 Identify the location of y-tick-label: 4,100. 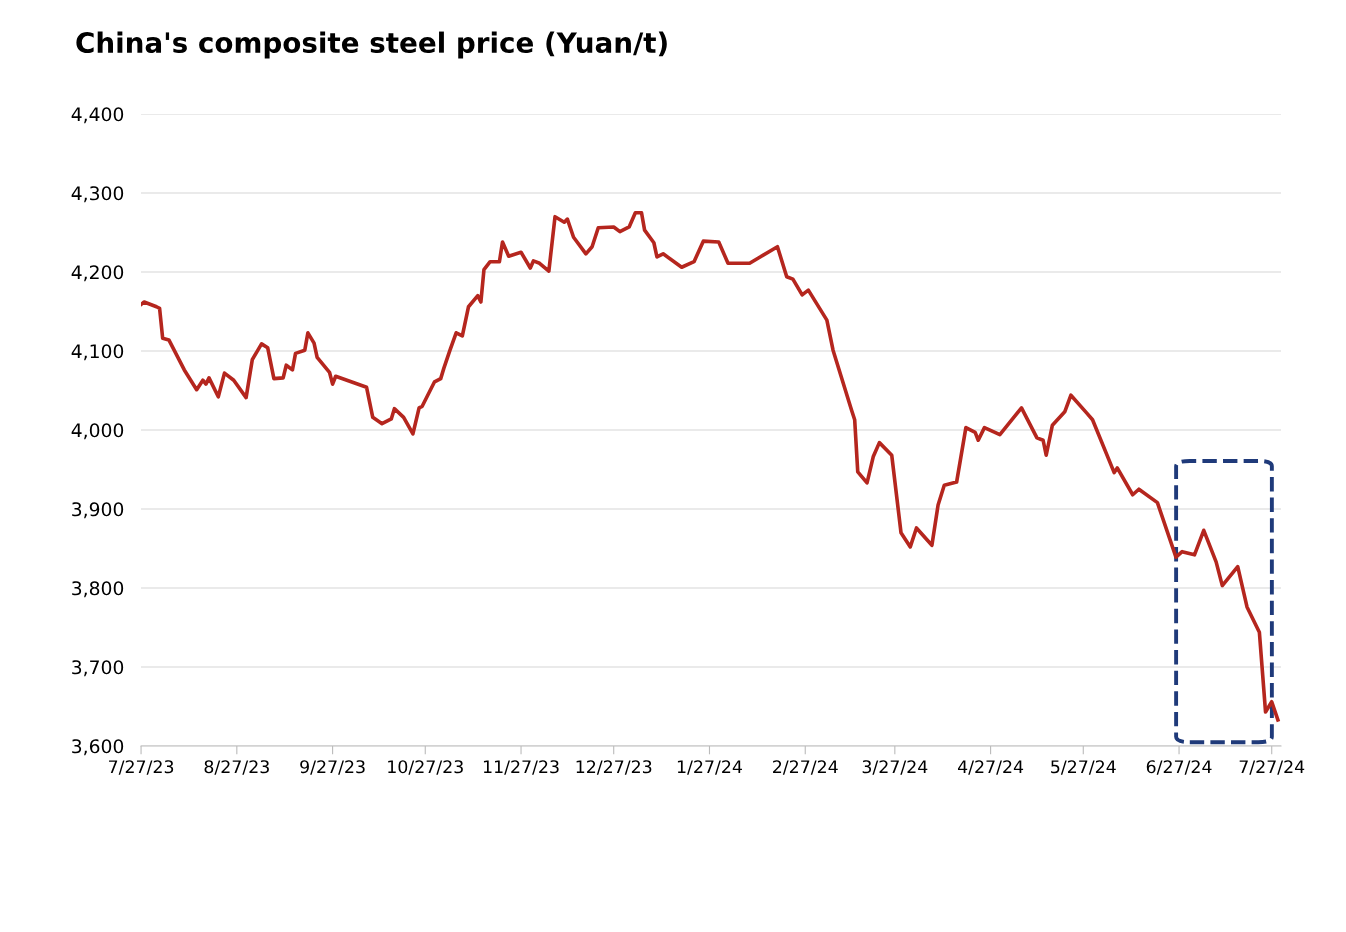
(97, 352).